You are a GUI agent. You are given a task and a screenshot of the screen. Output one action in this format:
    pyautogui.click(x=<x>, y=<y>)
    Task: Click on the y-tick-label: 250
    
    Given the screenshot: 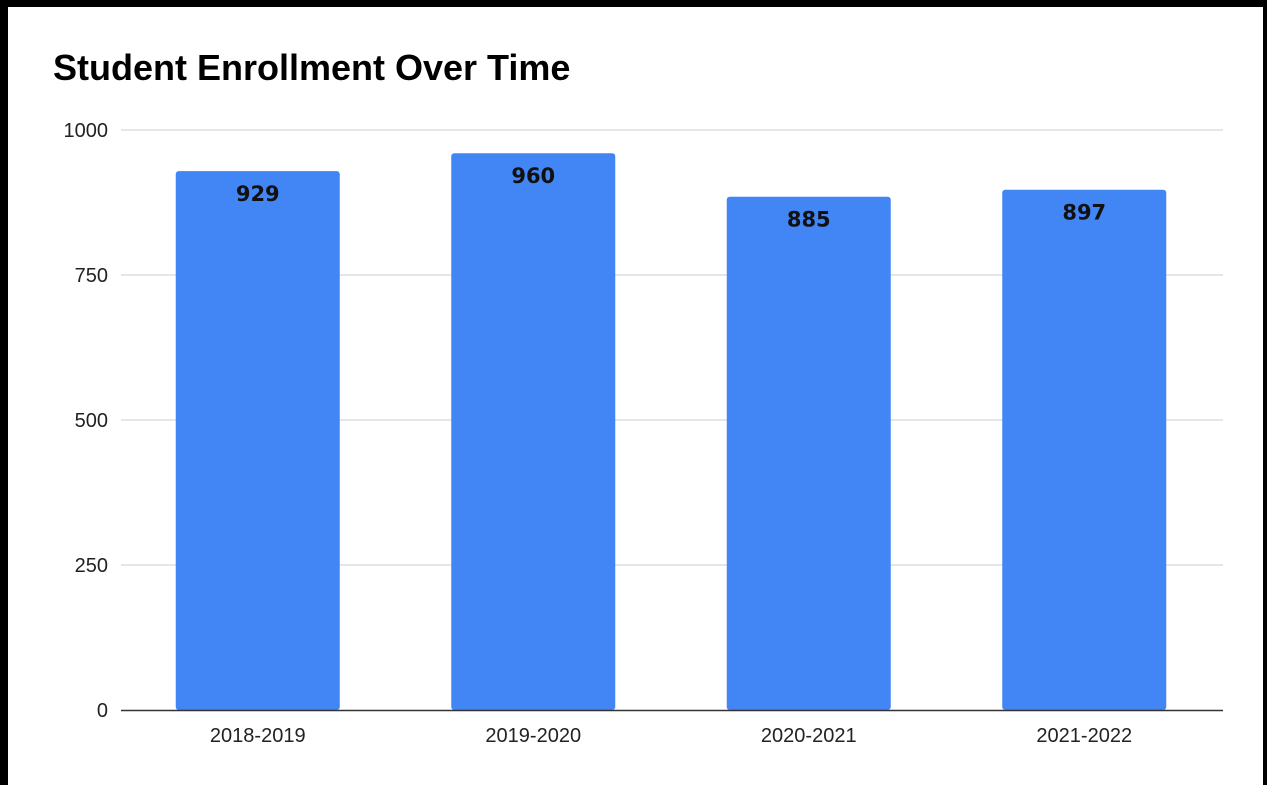 What is the action you would take?
    pyautogui.click(x=91, y=566)
    